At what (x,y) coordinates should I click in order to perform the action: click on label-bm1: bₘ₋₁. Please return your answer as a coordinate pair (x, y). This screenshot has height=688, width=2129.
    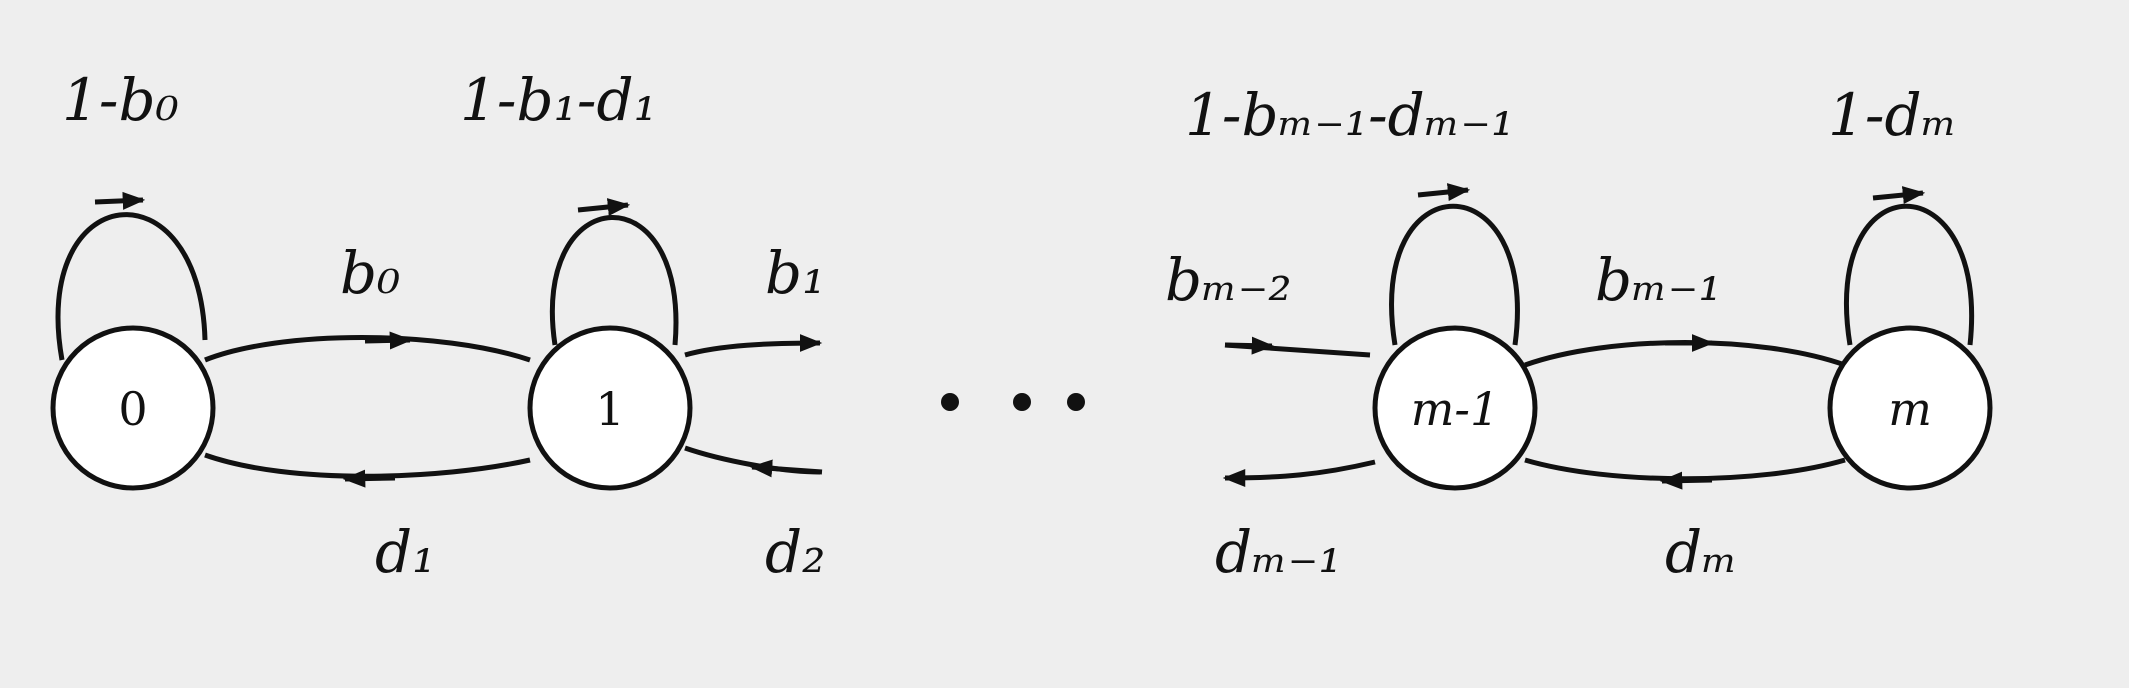
    Looking at the image, I should click on (1658, 280).